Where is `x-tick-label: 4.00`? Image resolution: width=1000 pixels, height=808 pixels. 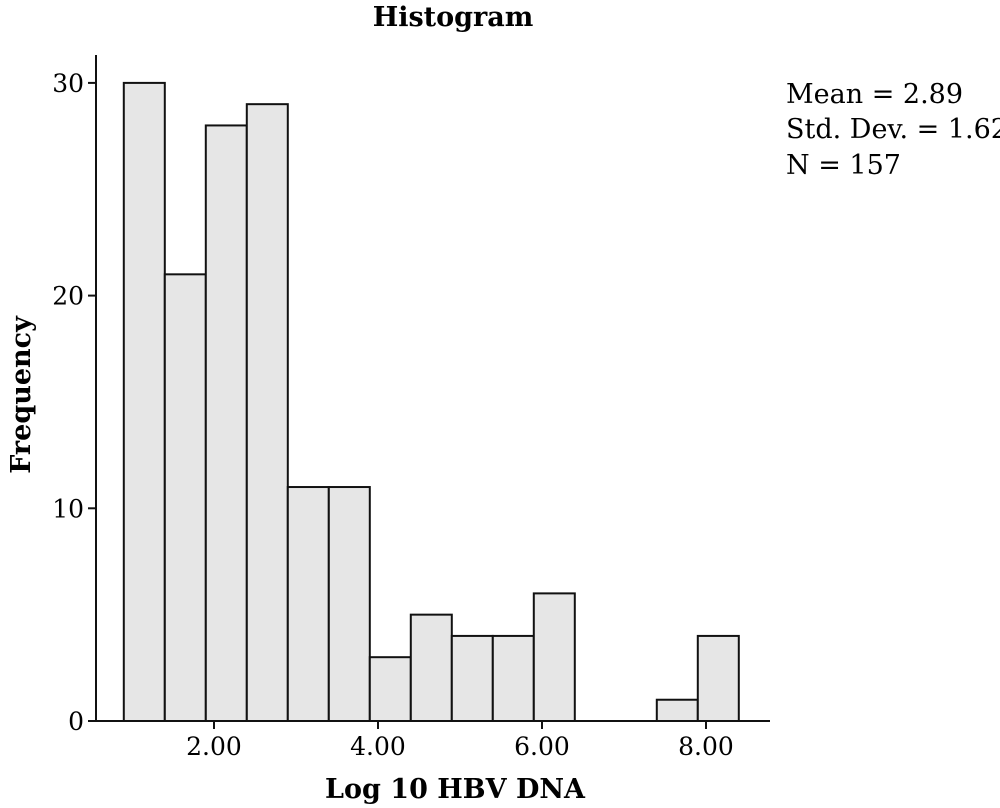
x-tick-label: 4.00 is located at coordinates (378, 746).